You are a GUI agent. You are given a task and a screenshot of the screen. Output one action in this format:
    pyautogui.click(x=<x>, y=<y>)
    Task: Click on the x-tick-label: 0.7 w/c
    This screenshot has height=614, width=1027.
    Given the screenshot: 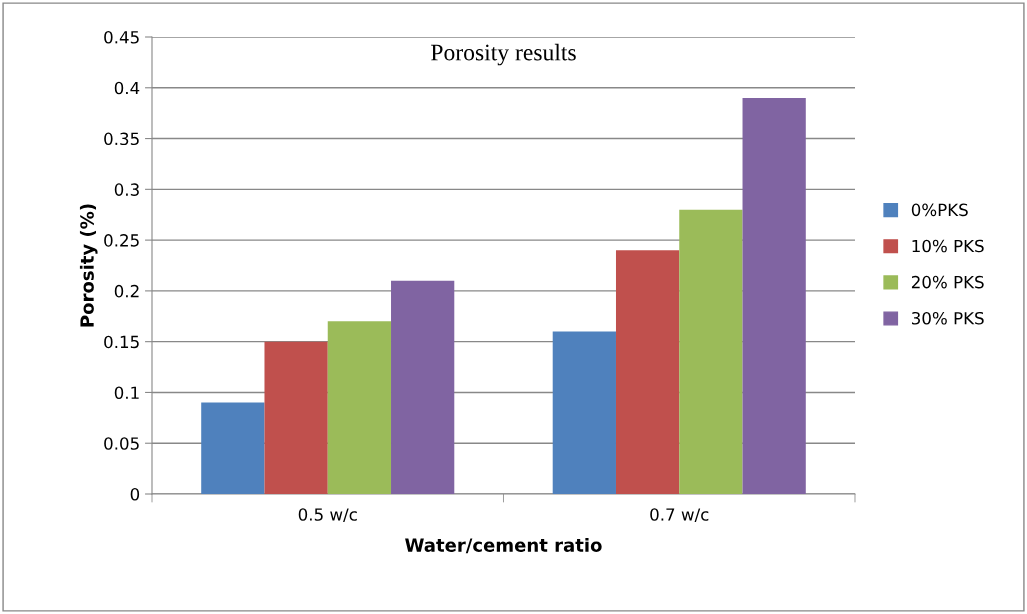 What is the action you would take?
    pyautogui.click(x=679, y=515)
    